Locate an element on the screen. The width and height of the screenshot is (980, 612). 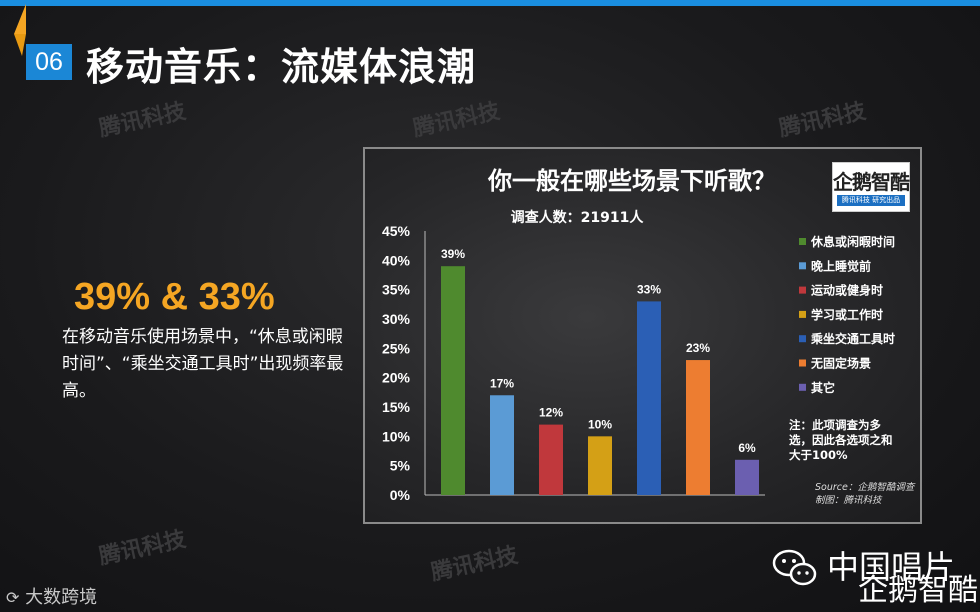
chart-title: 你一般在哪些场景下听歌？ is located at coordinates (631, 181).